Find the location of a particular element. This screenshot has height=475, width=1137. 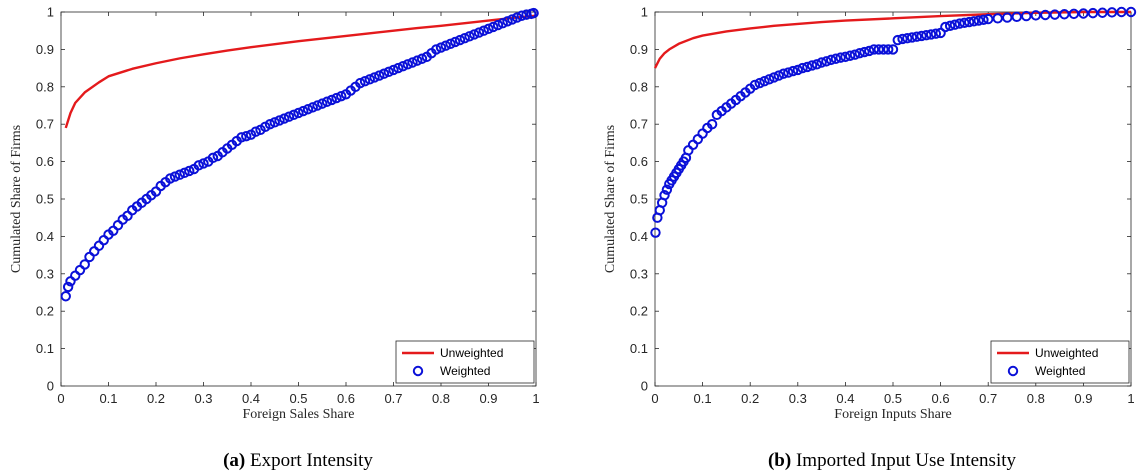

legend-unweighted-label: Unweighted is located at coordinates (1066, 353).